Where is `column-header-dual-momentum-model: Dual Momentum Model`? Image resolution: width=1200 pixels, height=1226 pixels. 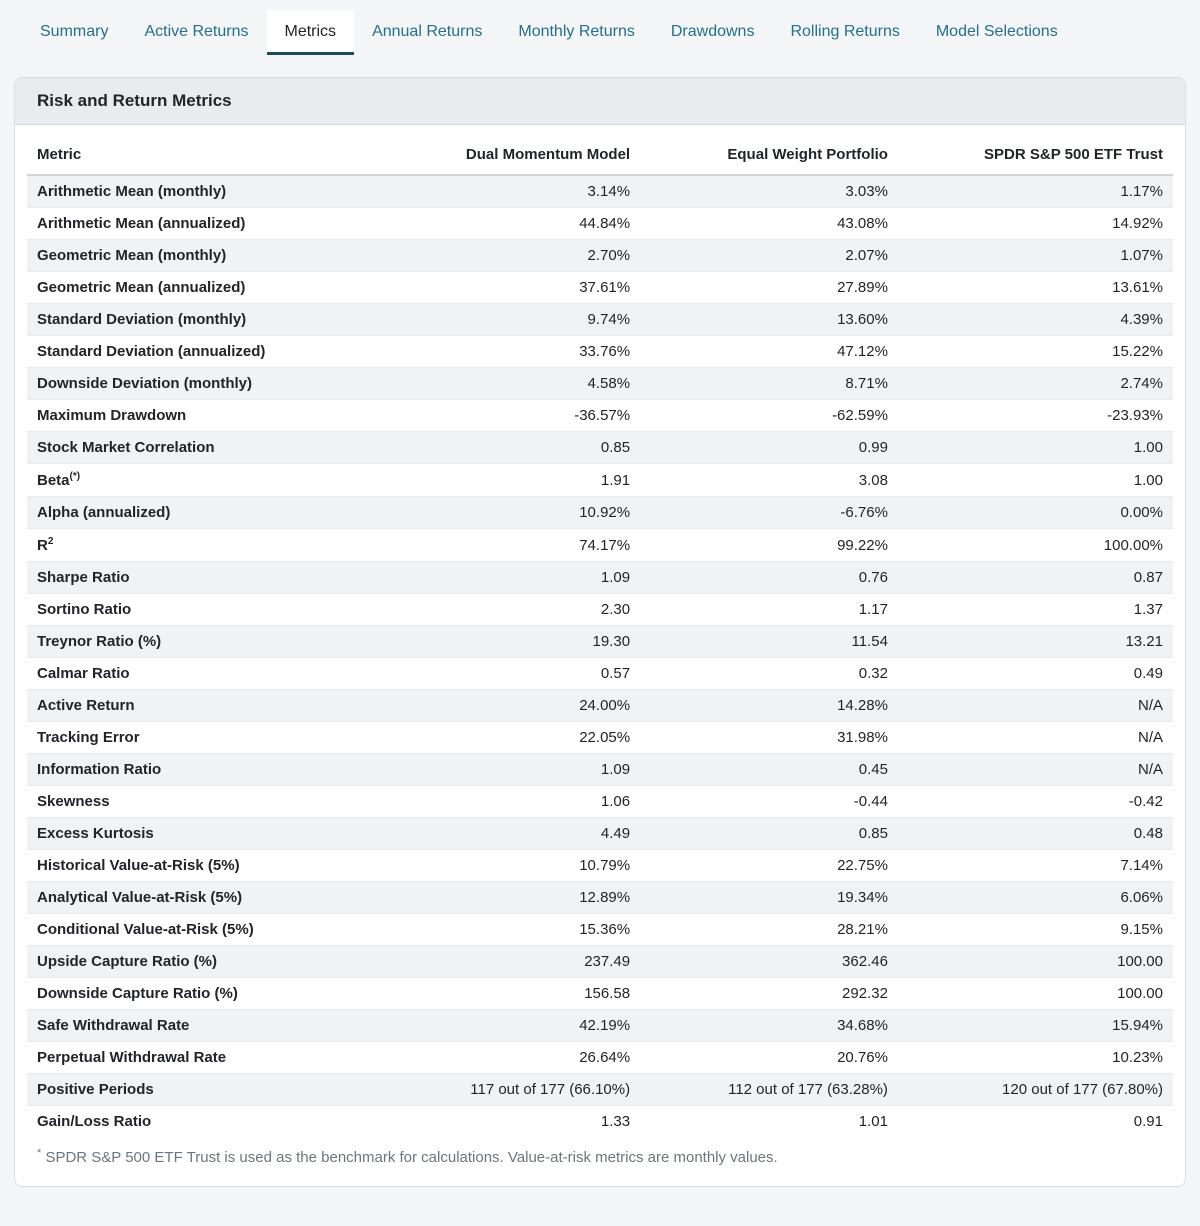
column-header-dual-momentum-model: Dual Momentum Model is located at coordinates (511, 155).